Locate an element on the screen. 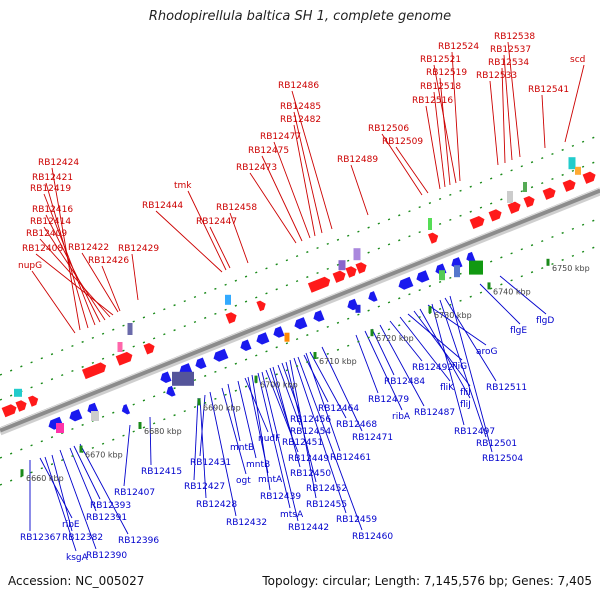 This screenshot has width=600, height=600. reverse-gene-label: RB12390 is located at coordinates (106, 556).